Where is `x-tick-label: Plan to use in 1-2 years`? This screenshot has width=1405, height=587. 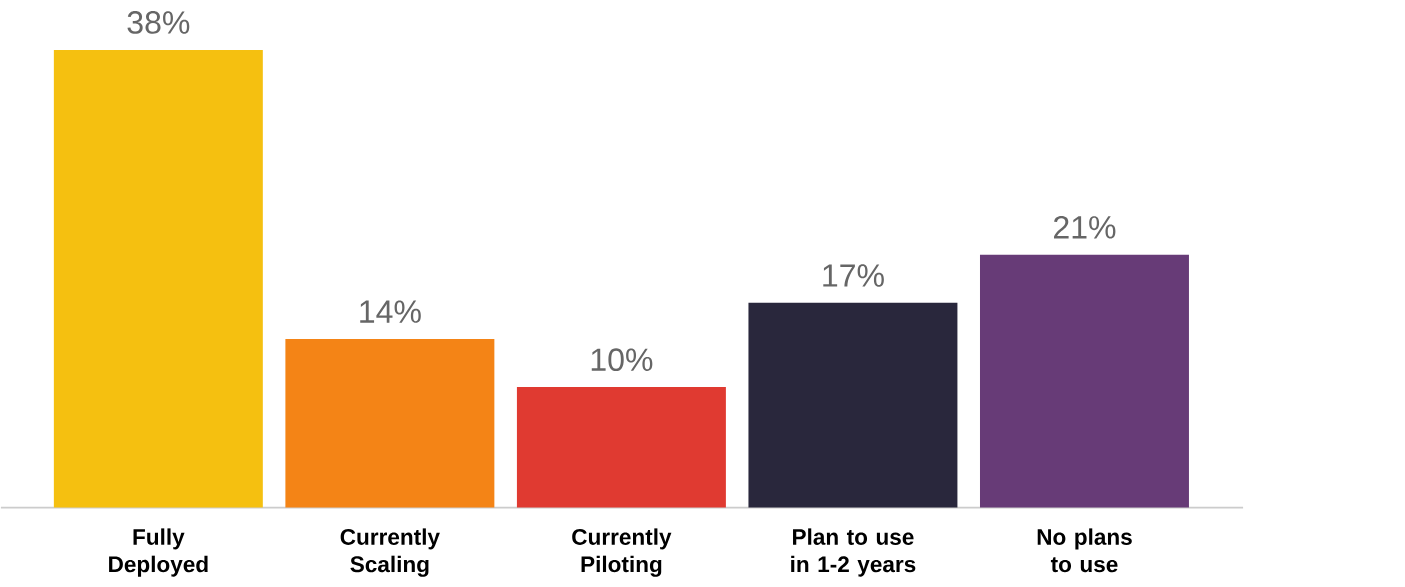
x-tick-label: Plan to use in 1-2 years is located at coordinates (853, 552).